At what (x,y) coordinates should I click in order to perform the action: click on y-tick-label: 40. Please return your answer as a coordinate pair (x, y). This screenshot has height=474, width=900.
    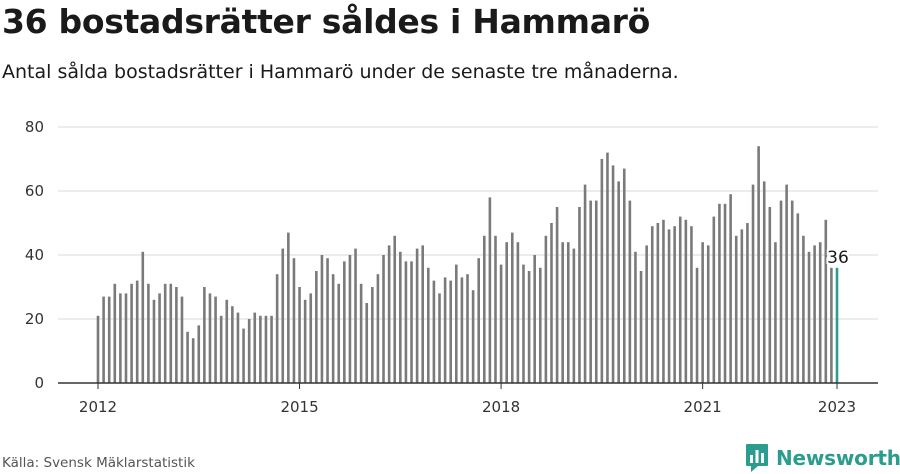
    Looking at the image, I should click on (34, 255).